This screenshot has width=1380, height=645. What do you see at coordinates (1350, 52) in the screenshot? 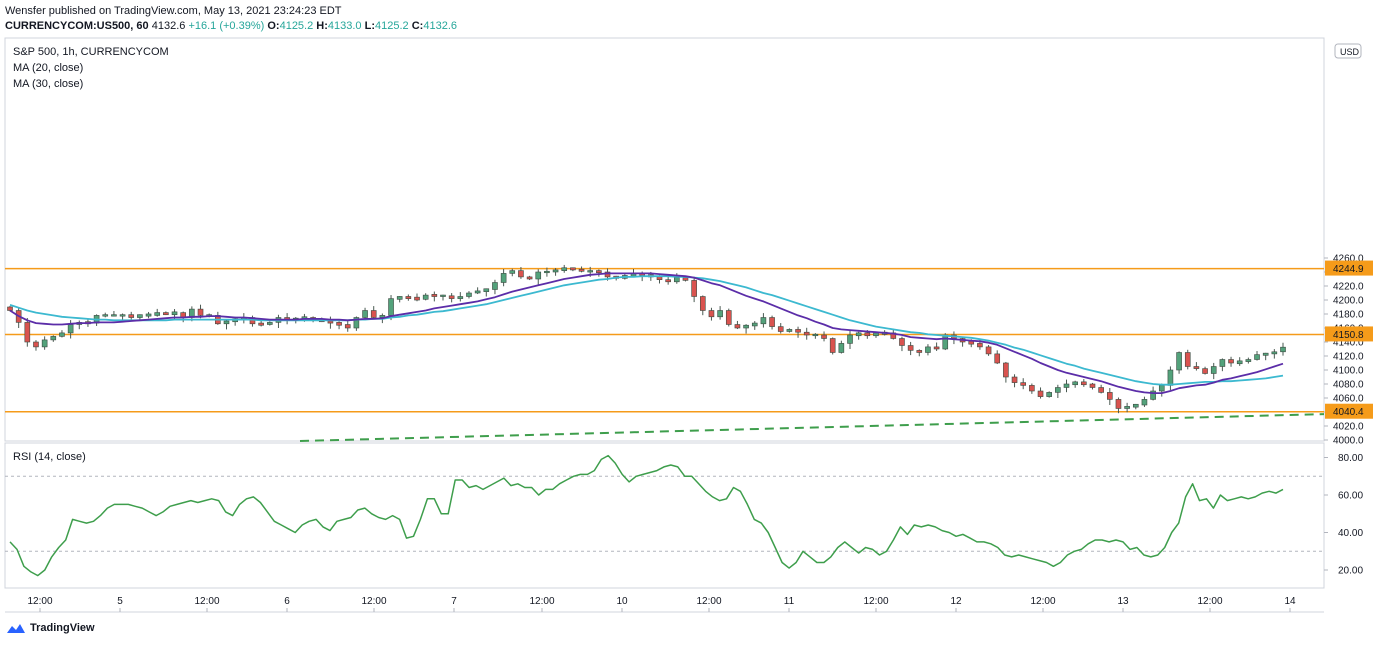
I see `currency-label: USD` at bounding box center [1350, 52].